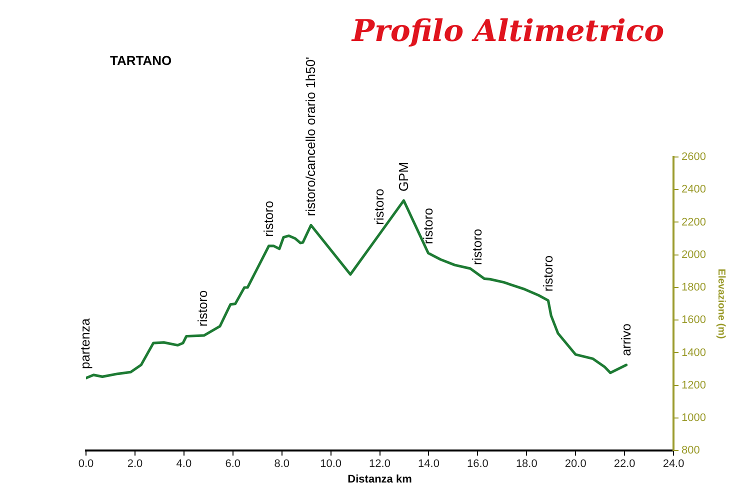 This screenshot has height=486, width=741. What do you see at coordinates (575, 464) in the screenshot?
I see `x-tick-label: 20.0` at bounding box center [575, 464].